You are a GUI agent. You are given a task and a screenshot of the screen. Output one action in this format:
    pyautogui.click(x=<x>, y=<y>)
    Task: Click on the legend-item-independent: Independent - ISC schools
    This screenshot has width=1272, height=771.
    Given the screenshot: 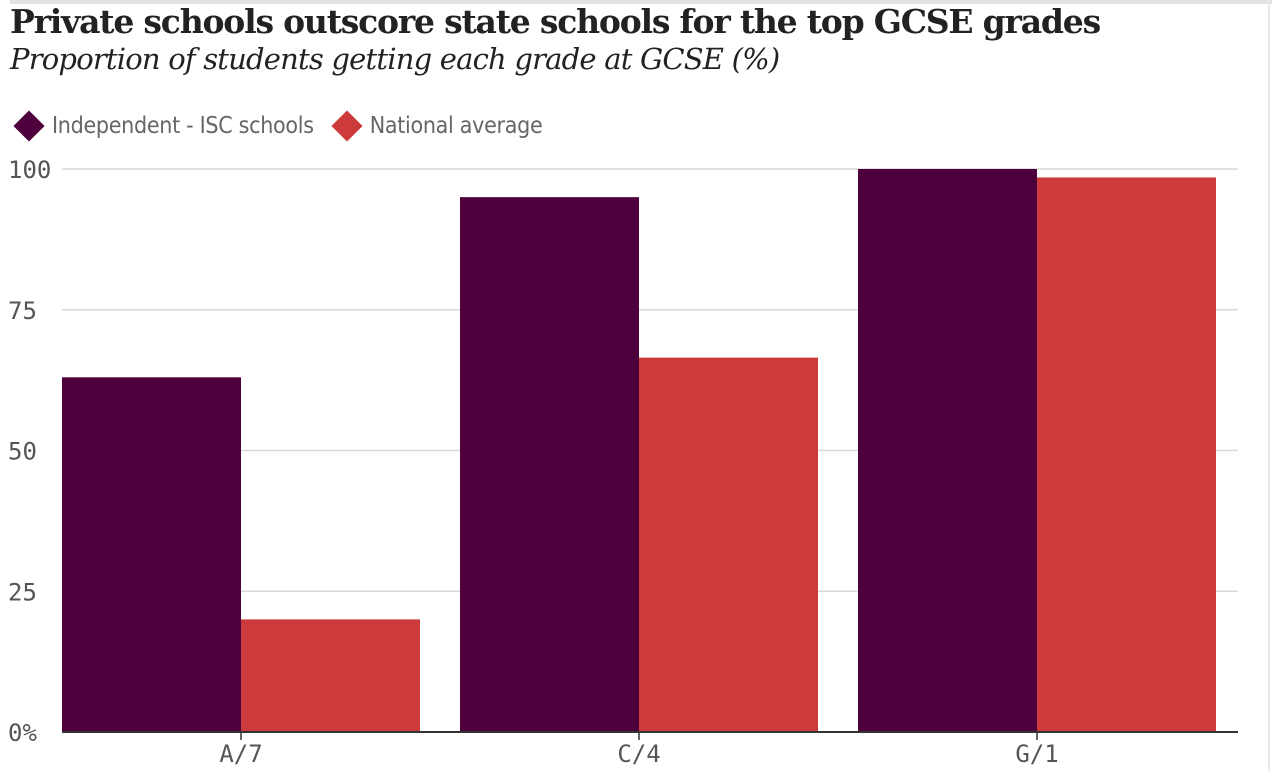 What is the action you would take?
    pyautogui.click(x=163, y=126)
    